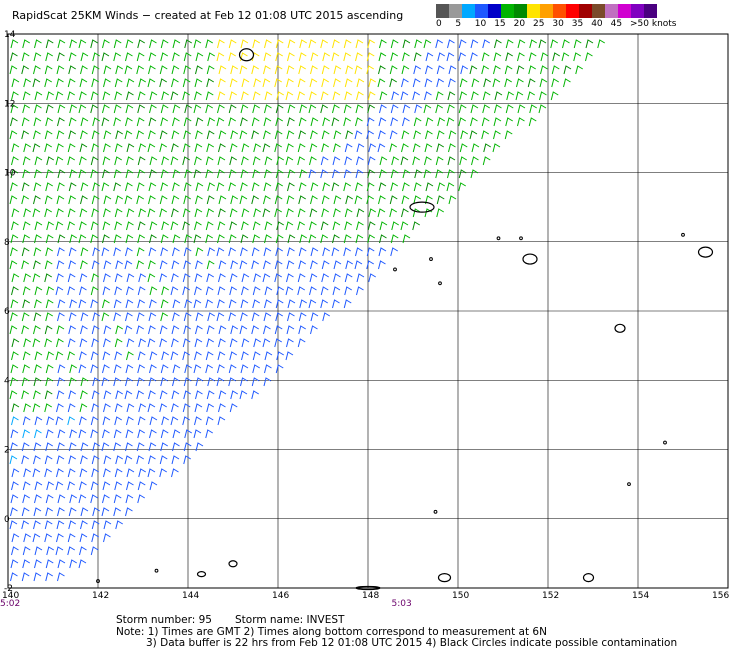 The width and height of the screenshot is (740, 650). Describe the element at coordinates (290, 620) in the screenshot. I see `storm-name: Storm name: INVEST` at that location.